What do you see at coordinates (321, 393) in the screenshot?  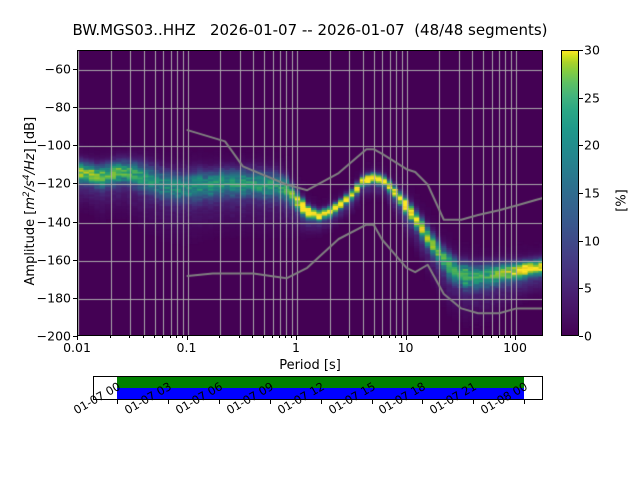 I see `ppsd-coverage-blue` at bounding box center [321, 393].